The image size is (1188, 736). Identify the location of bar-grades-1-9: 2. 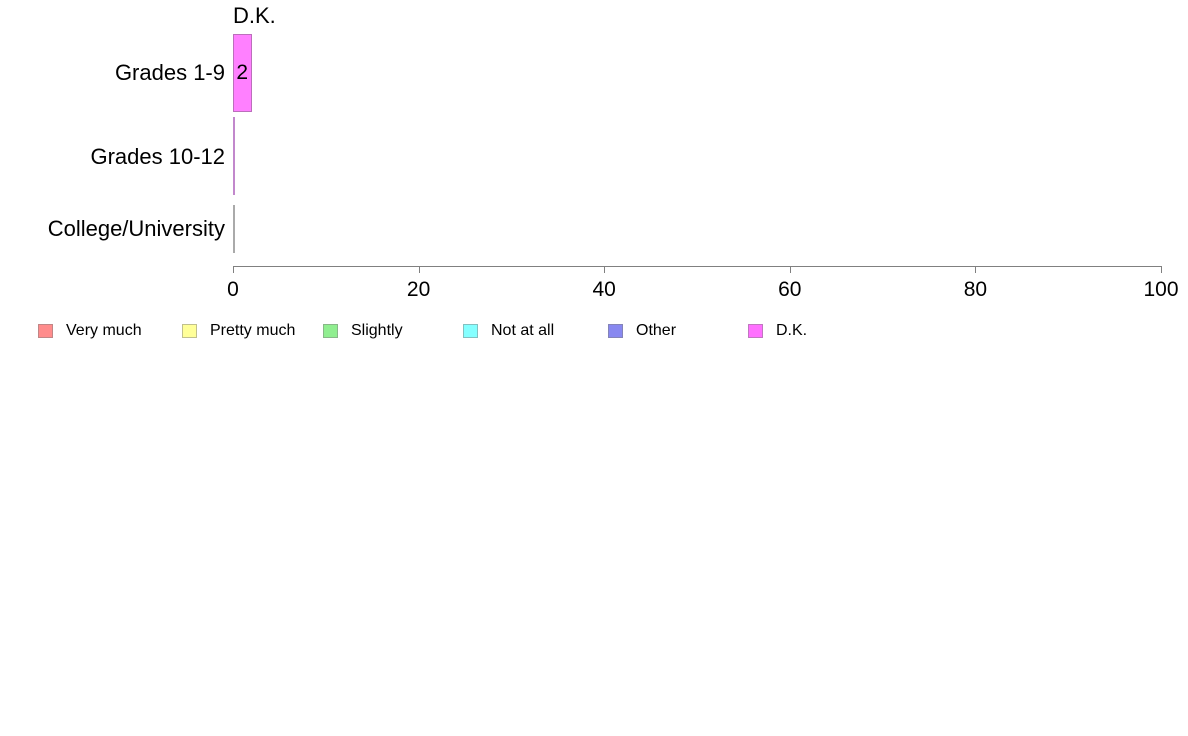
(242, 73).